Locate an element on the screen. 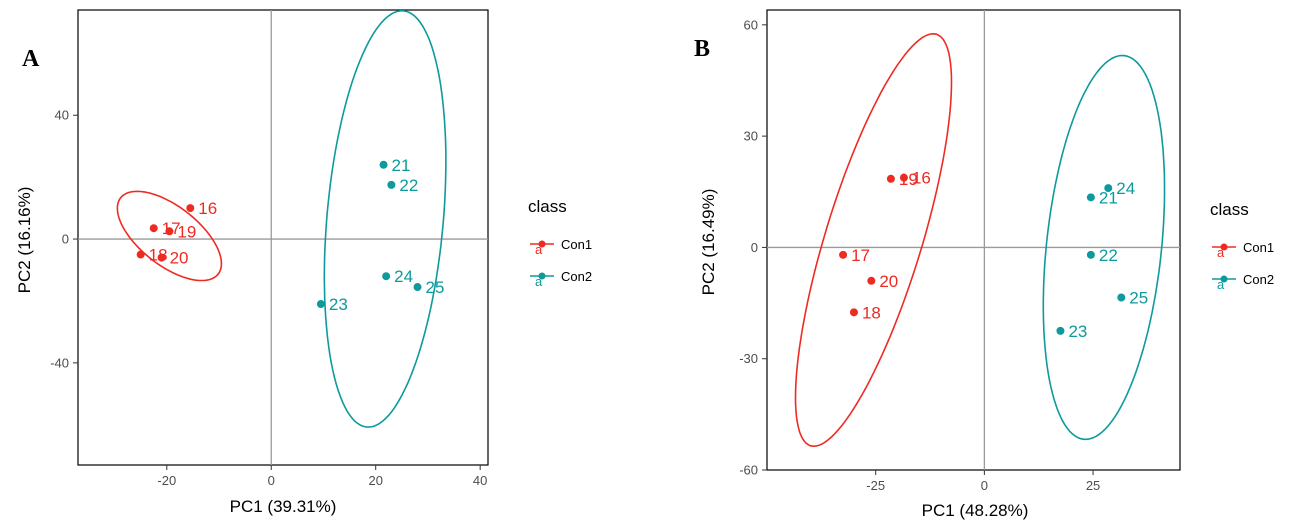  y-tick-label: 60 is located at coordinates (751, 24).